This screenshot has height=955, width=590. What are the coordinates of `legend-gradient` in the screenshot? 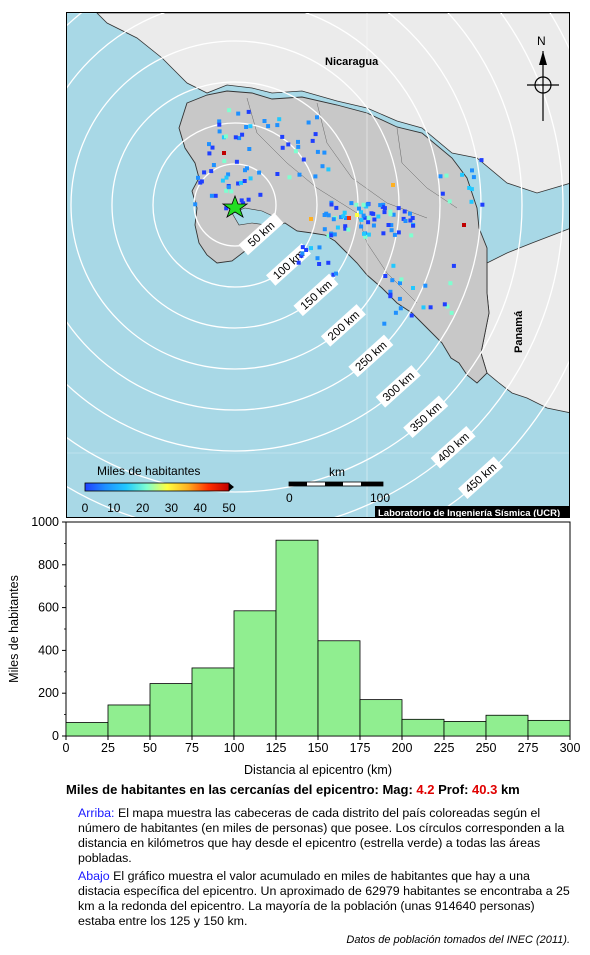 It's located at (157, 487).